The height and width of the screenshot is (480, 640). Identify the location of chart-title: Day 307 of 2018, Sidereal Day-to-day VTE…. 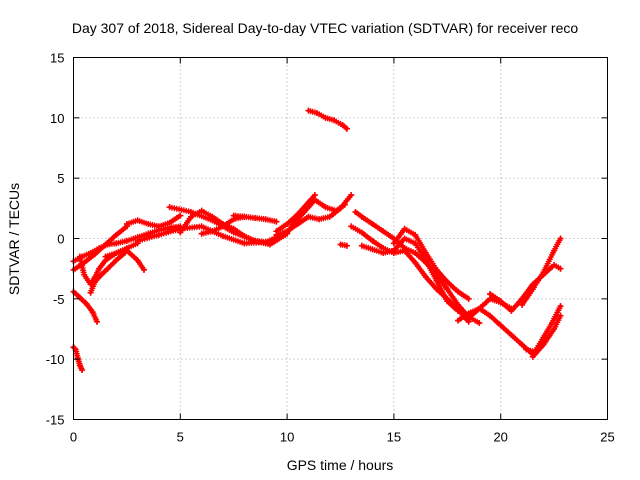
(325, 28).